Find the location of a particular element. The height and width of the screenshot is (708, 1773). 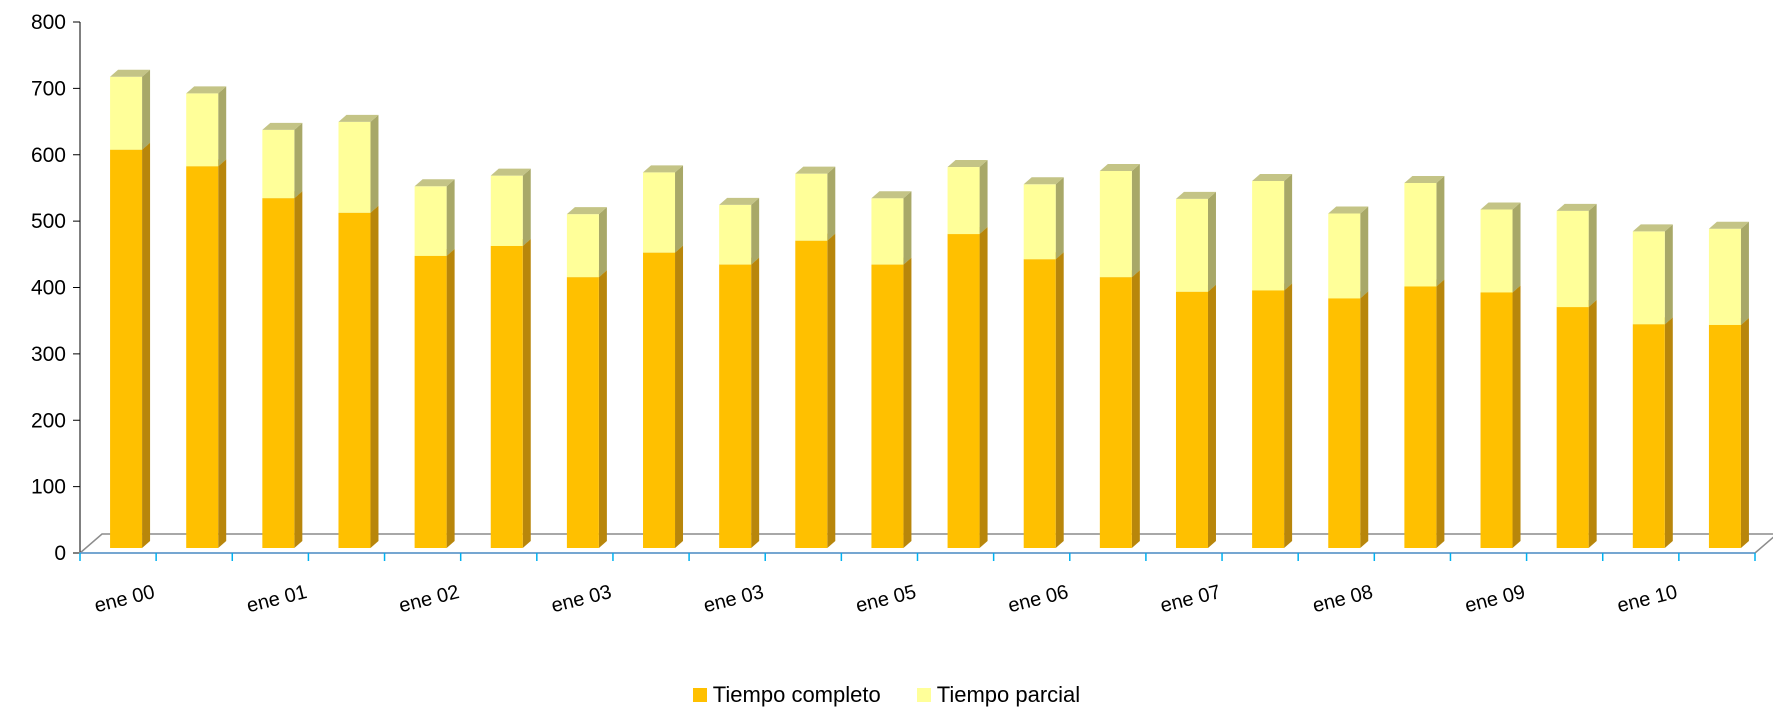

y-axis: 0 100 200 300 400 500 600 700 800 is located at coordinates (56, 288).